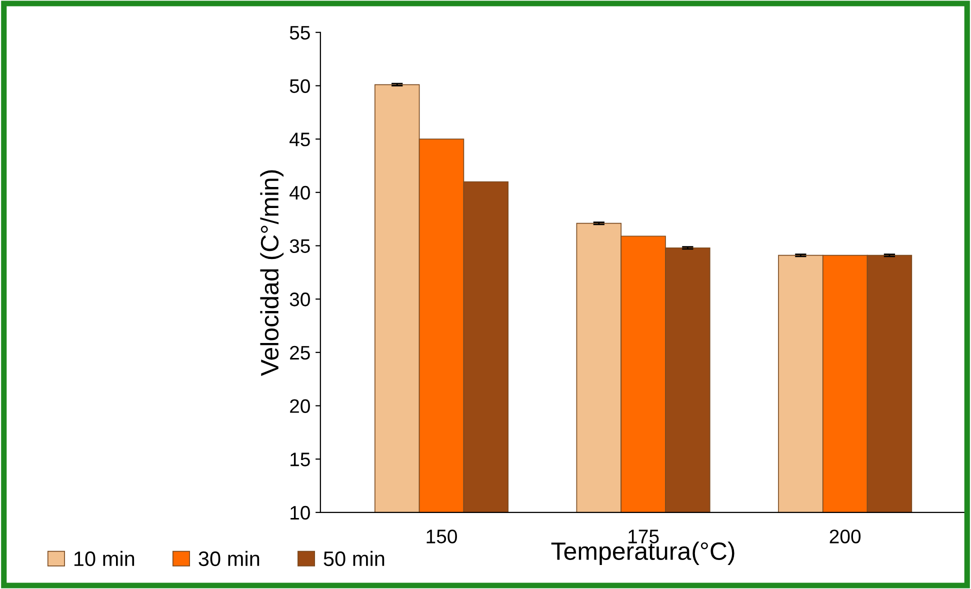  Describe the element at coordinates (300, 353) in the screenshot. I see `y-tick-label: 25` at that location.